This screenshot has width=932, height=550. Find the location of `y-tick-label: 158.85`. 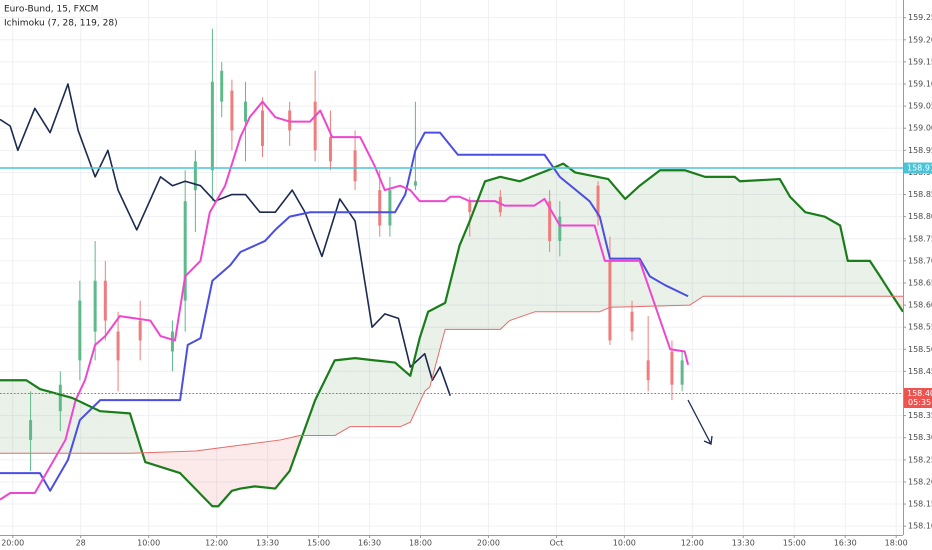

y-tick-label: 158.85 is located at coordinates (920, 194).